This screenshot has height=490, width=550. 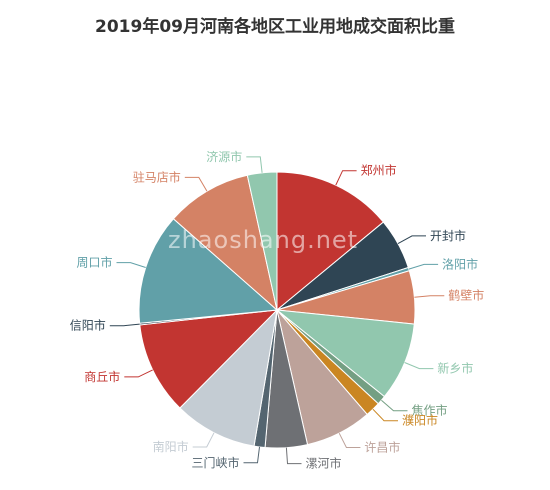 I want to click on slice-label: 开封市, so click(x=448, y=235).